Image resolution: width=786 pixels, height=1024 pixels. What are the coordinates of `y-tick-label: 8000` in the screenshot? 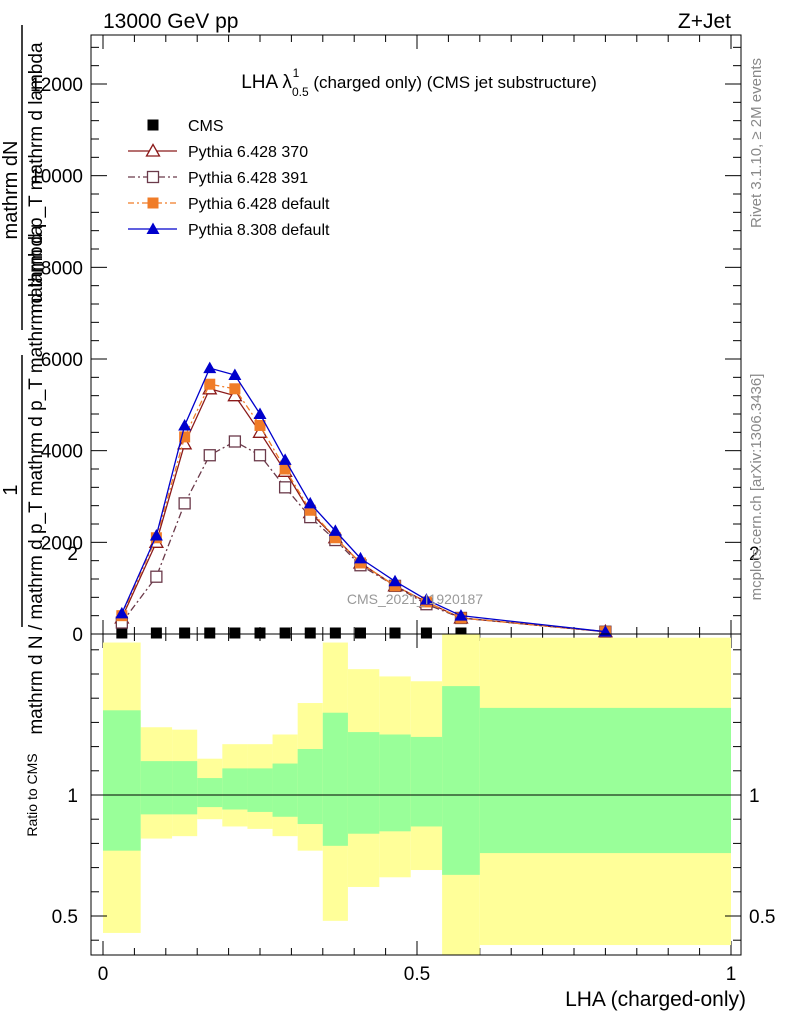 It's located at (62, 268).